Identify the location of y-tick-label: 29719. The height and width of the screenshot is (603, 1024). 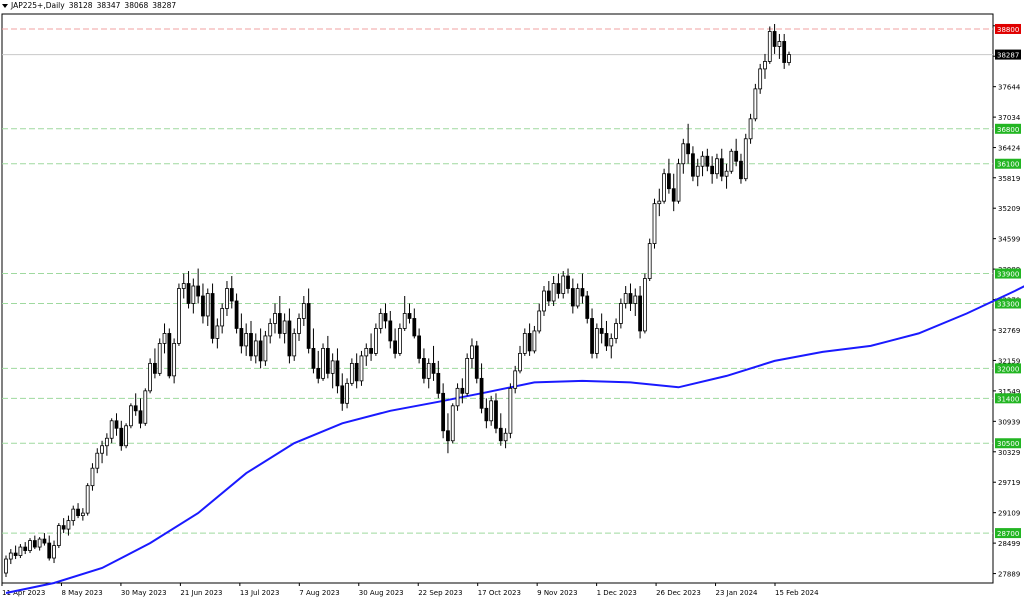
(1009, 483).